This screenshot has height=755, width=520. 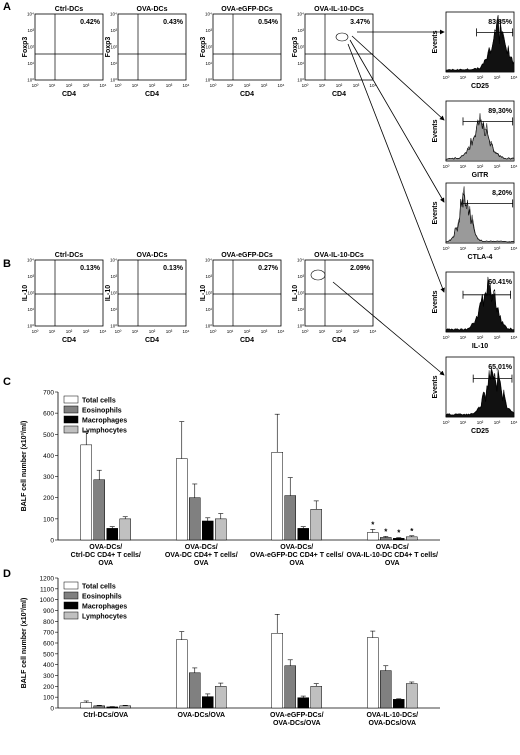 I want to click on quadrant-percentage: 2.09%, so click(x=360, y=268).